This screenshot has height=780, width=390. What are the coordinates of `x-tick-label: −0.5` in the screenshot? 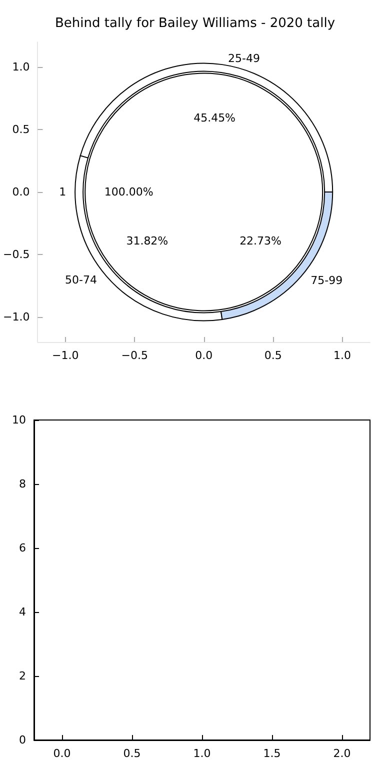 It's located at (134, 355).